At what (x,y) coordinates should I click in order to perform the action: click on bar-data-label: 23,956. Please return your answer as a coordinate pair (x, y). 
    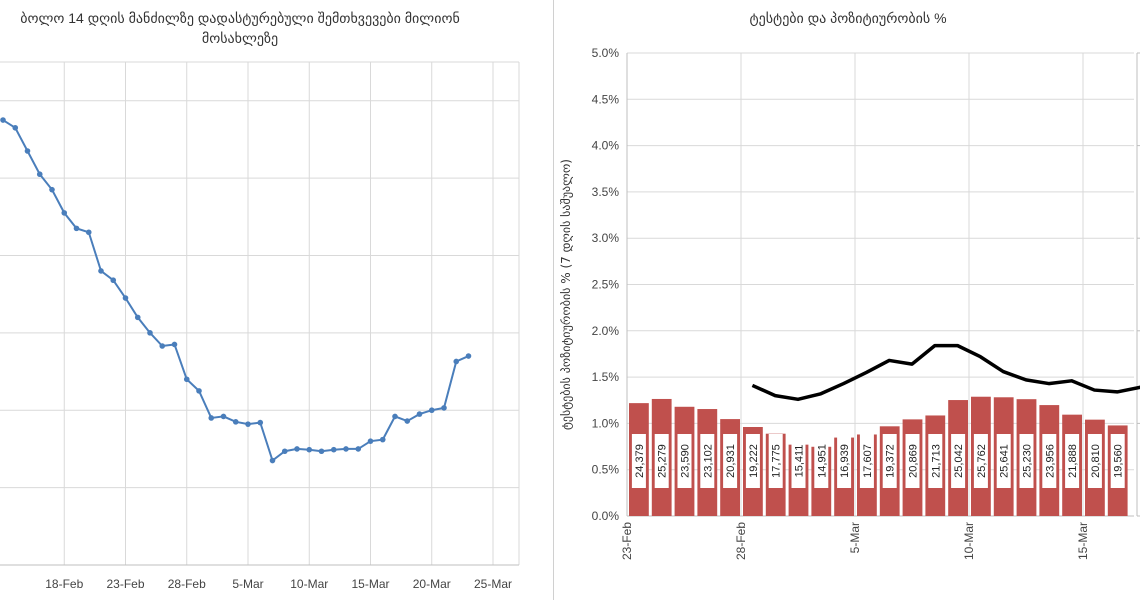
    Looking at the image, I should click on (1050, 461).